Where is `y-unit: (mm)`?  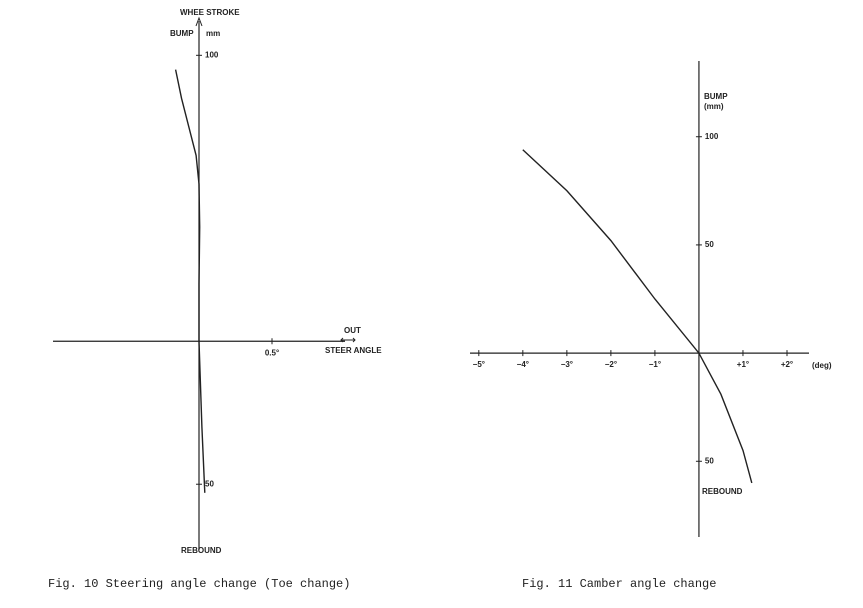 y-unit: (mm) is located at coordinates (714, 106).